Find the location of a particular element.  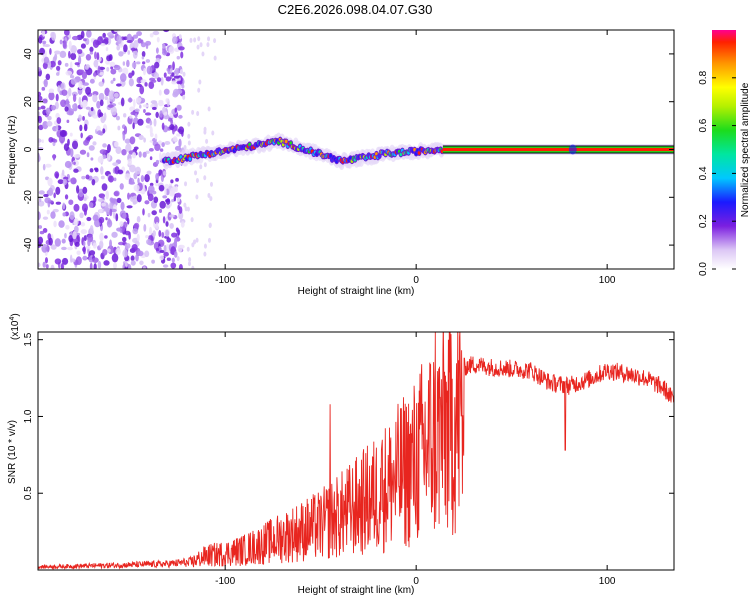

colorbar-ticks: 0.0 0.2 0.4 0.6 0.8 is located at coordinates (717, 173).